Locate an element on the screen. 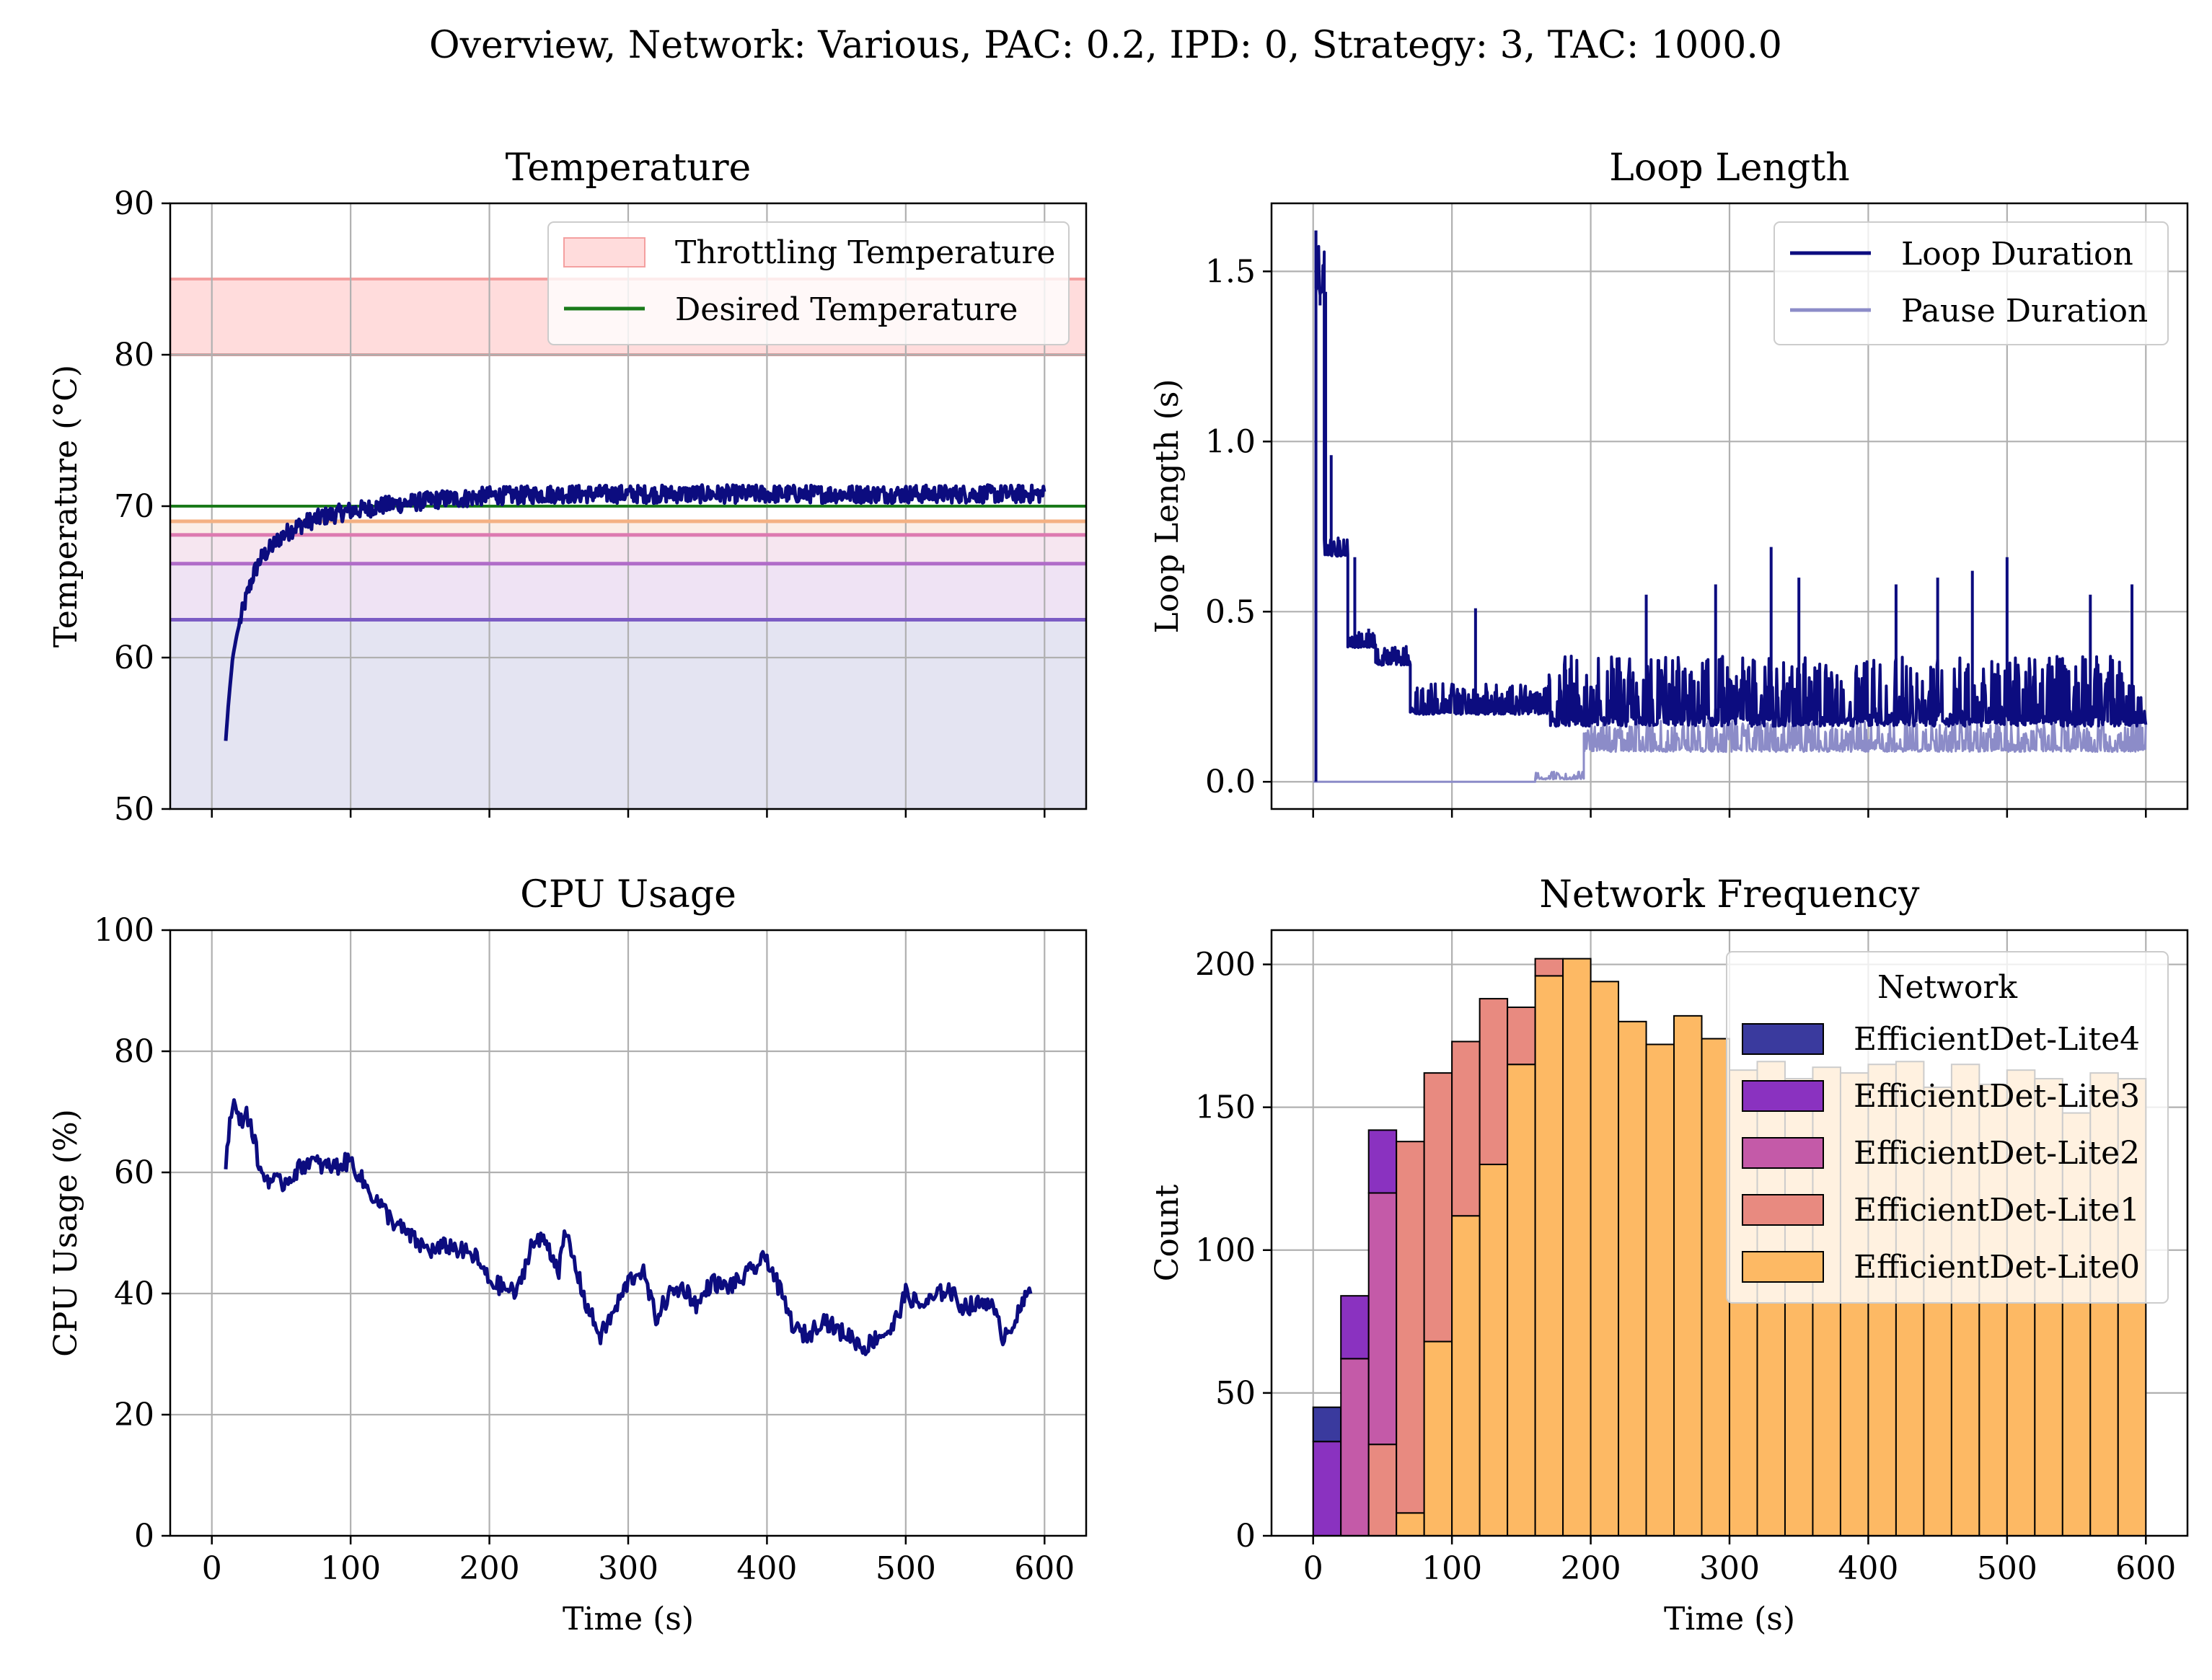  net-title: Network Frequency is located at coordinates (1729, 894).